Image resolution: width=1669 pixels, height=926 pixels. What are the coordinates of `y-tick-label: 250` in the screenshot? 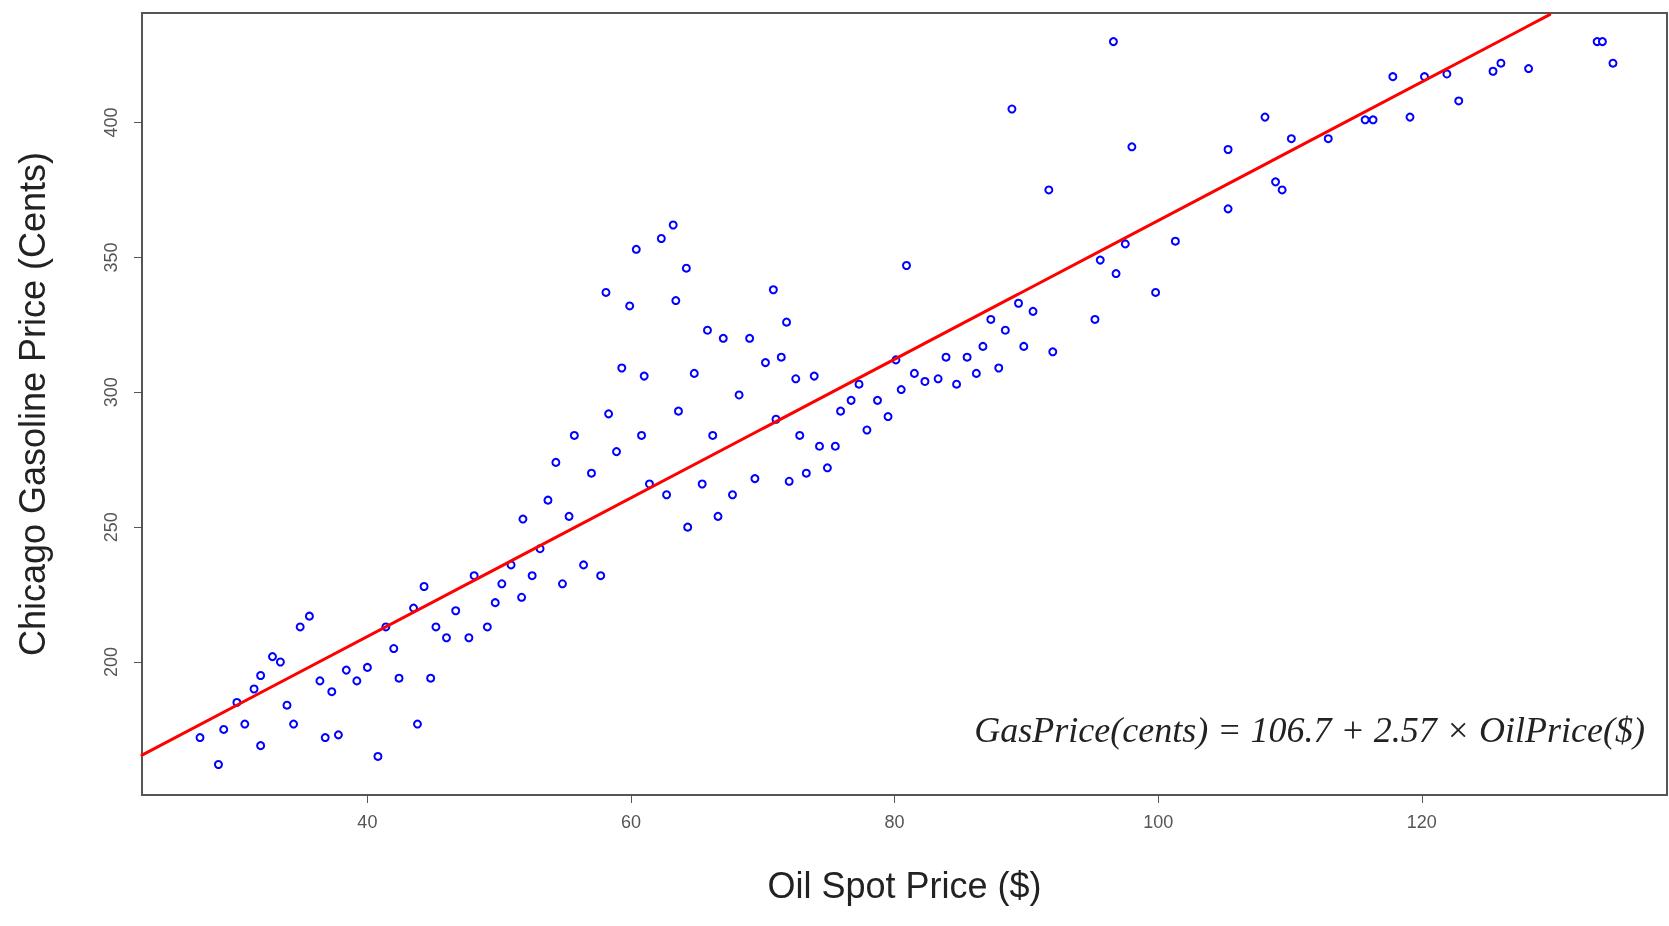 It's located at (111, 527).